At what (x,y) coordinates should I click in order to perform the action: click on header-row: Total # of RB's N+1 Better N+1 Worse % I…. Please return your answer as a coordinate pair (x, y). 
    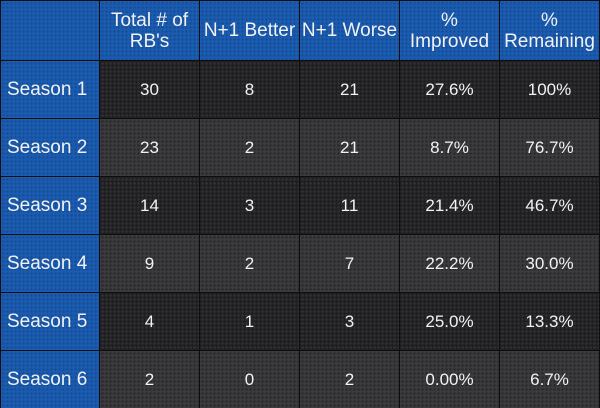
    Looking at the image, I should click on (300, 30).